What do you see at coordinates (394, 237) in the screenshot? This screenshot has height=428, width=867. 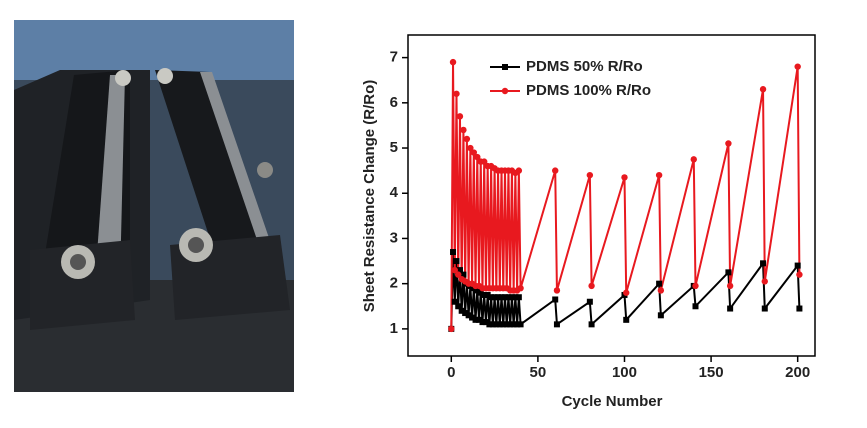 I see `y-tick-label: 3` at bounding box center [394, 237].